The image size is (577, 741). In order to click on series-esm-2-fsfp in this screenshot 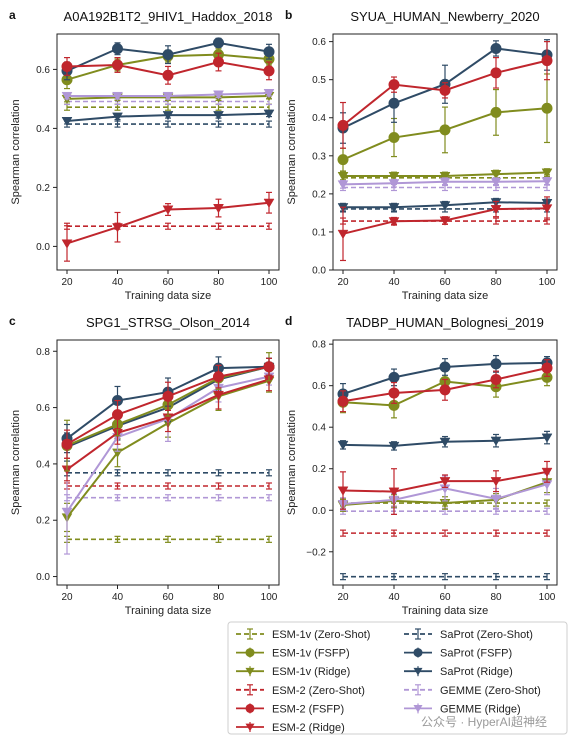, I will do `click(168, 68)`.